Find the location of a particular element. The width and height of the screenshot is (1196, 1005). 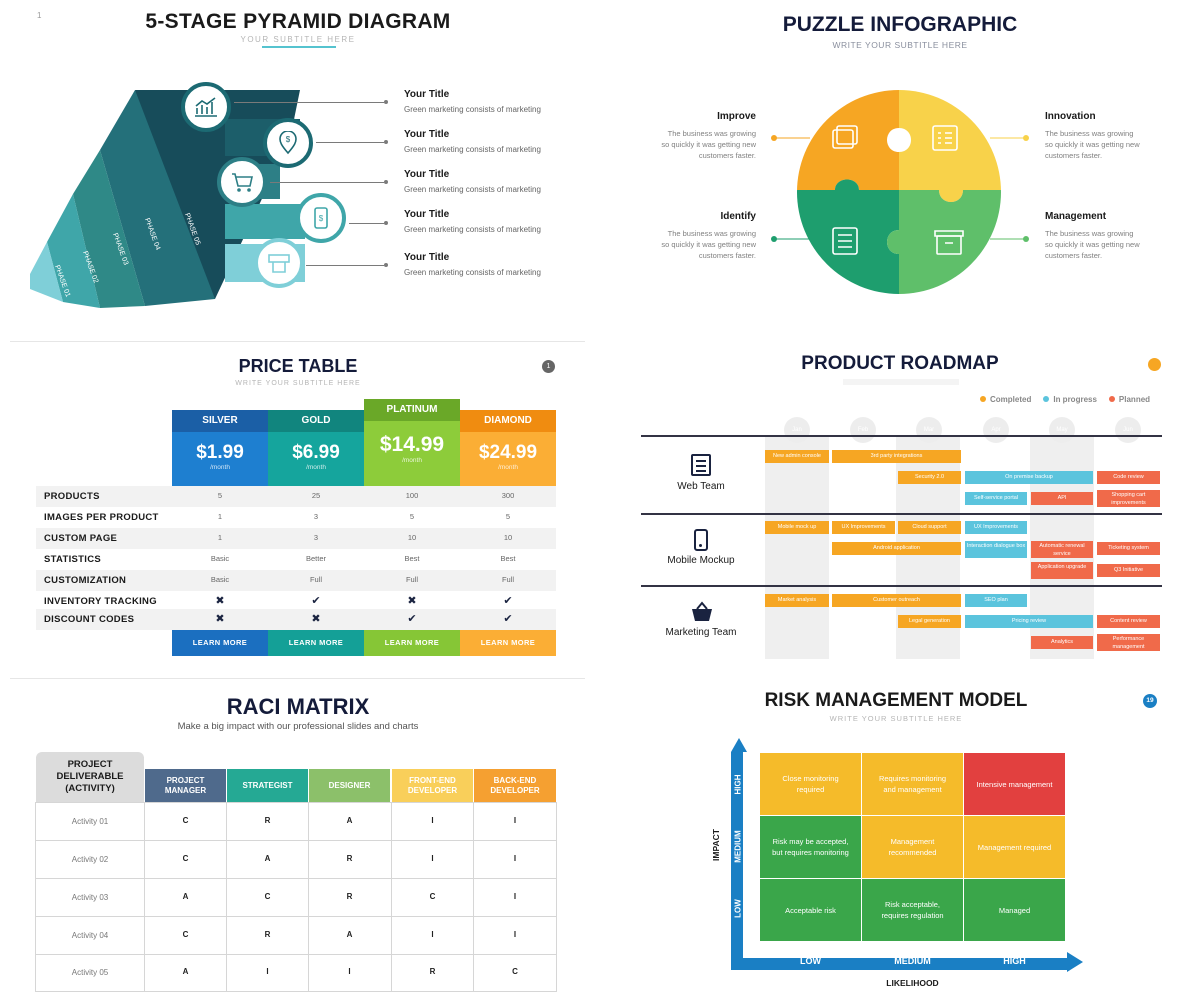

cell: 10 is located at coordinates (412, 537).